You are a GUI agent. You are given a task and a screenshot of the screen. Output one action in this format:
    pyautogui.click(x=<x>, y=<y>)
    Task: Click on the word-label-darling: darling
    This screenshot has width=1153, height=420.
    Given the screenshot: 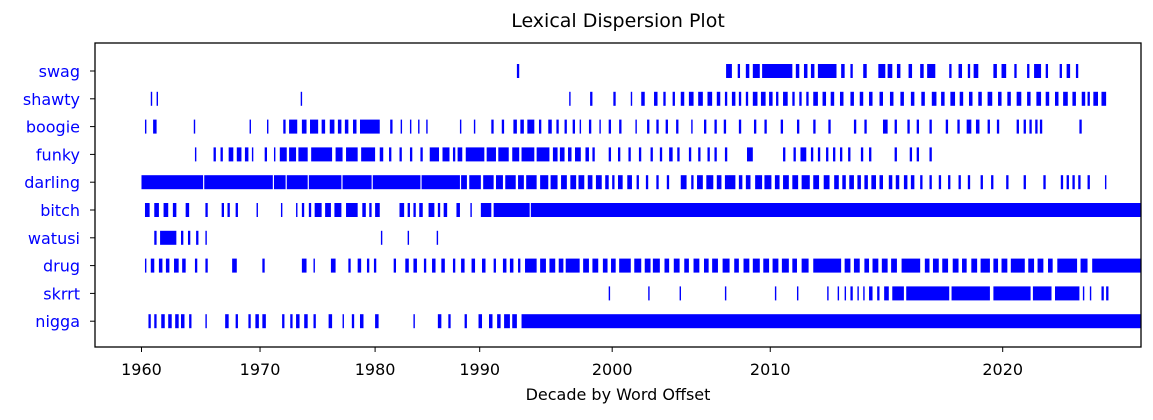 What is the action you would take?
    pyautogui.click(x=52, y=182)
    